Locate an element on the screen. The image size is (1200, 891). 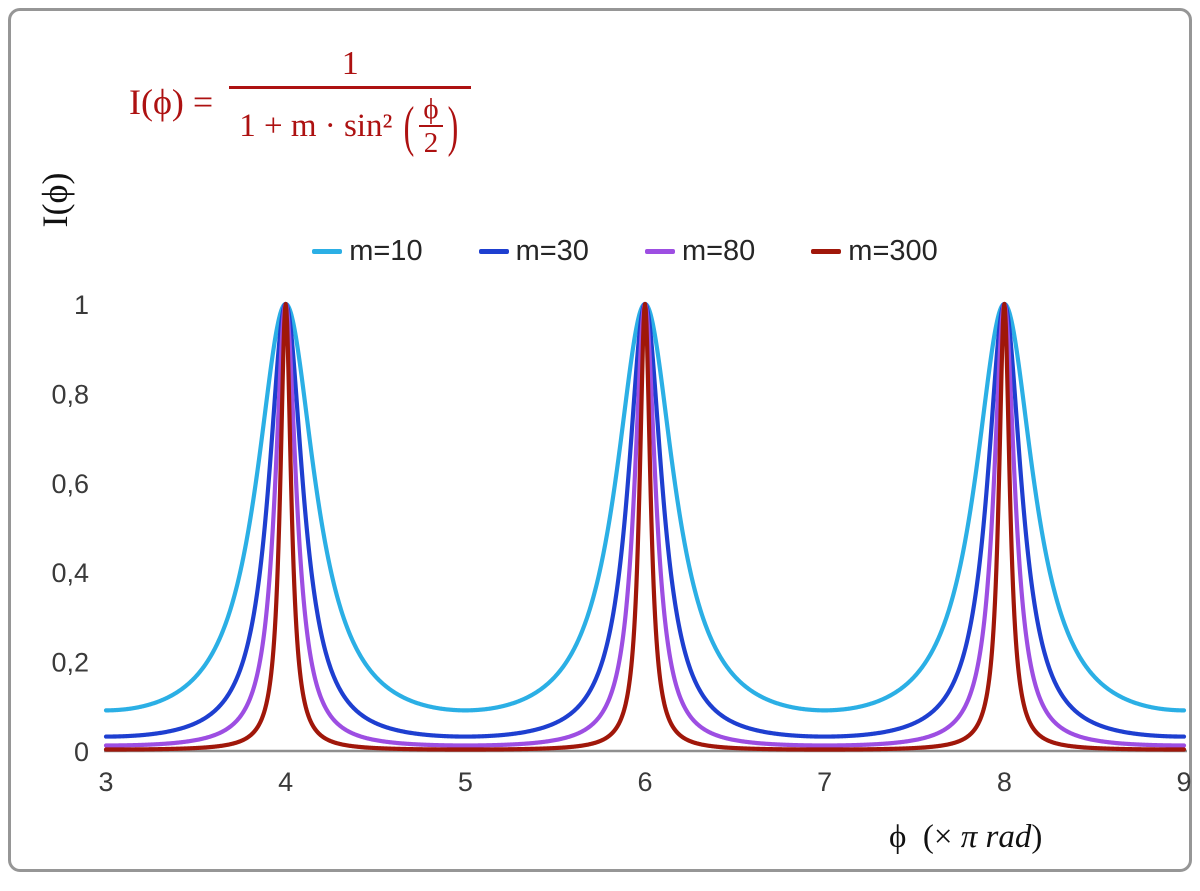
x-axis-title: ϕ (× π rad) is located at coordinates (965, 837).